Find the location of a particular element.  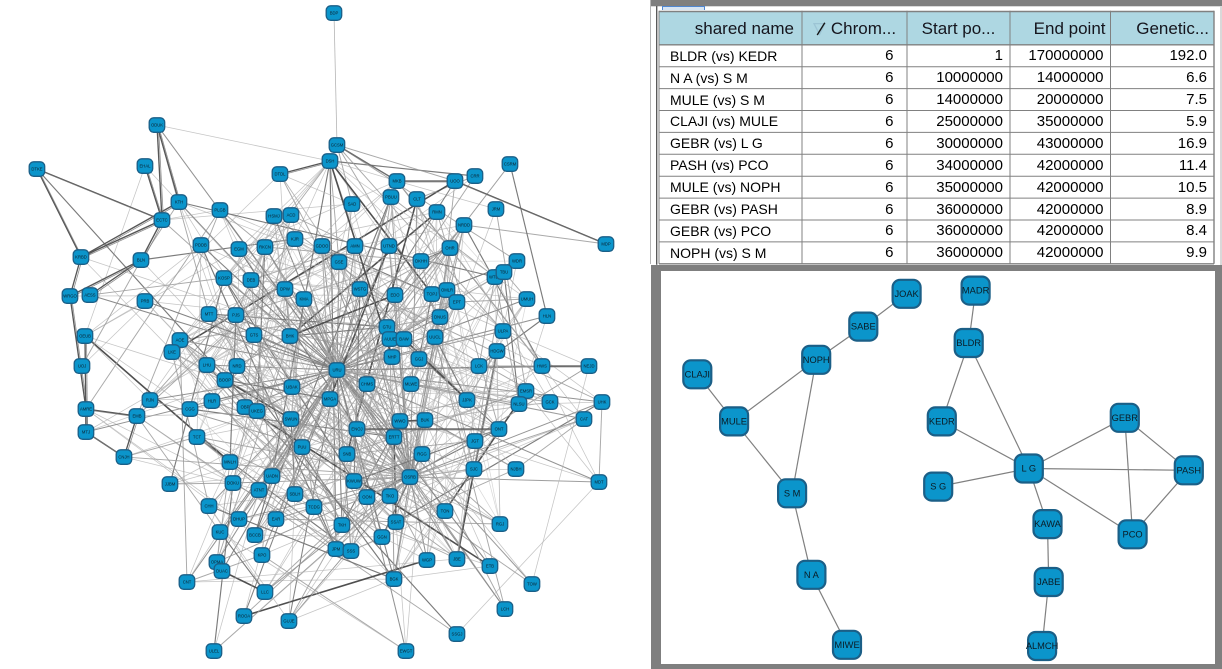

svg-text: NHP is located at coordinates (392, 357).